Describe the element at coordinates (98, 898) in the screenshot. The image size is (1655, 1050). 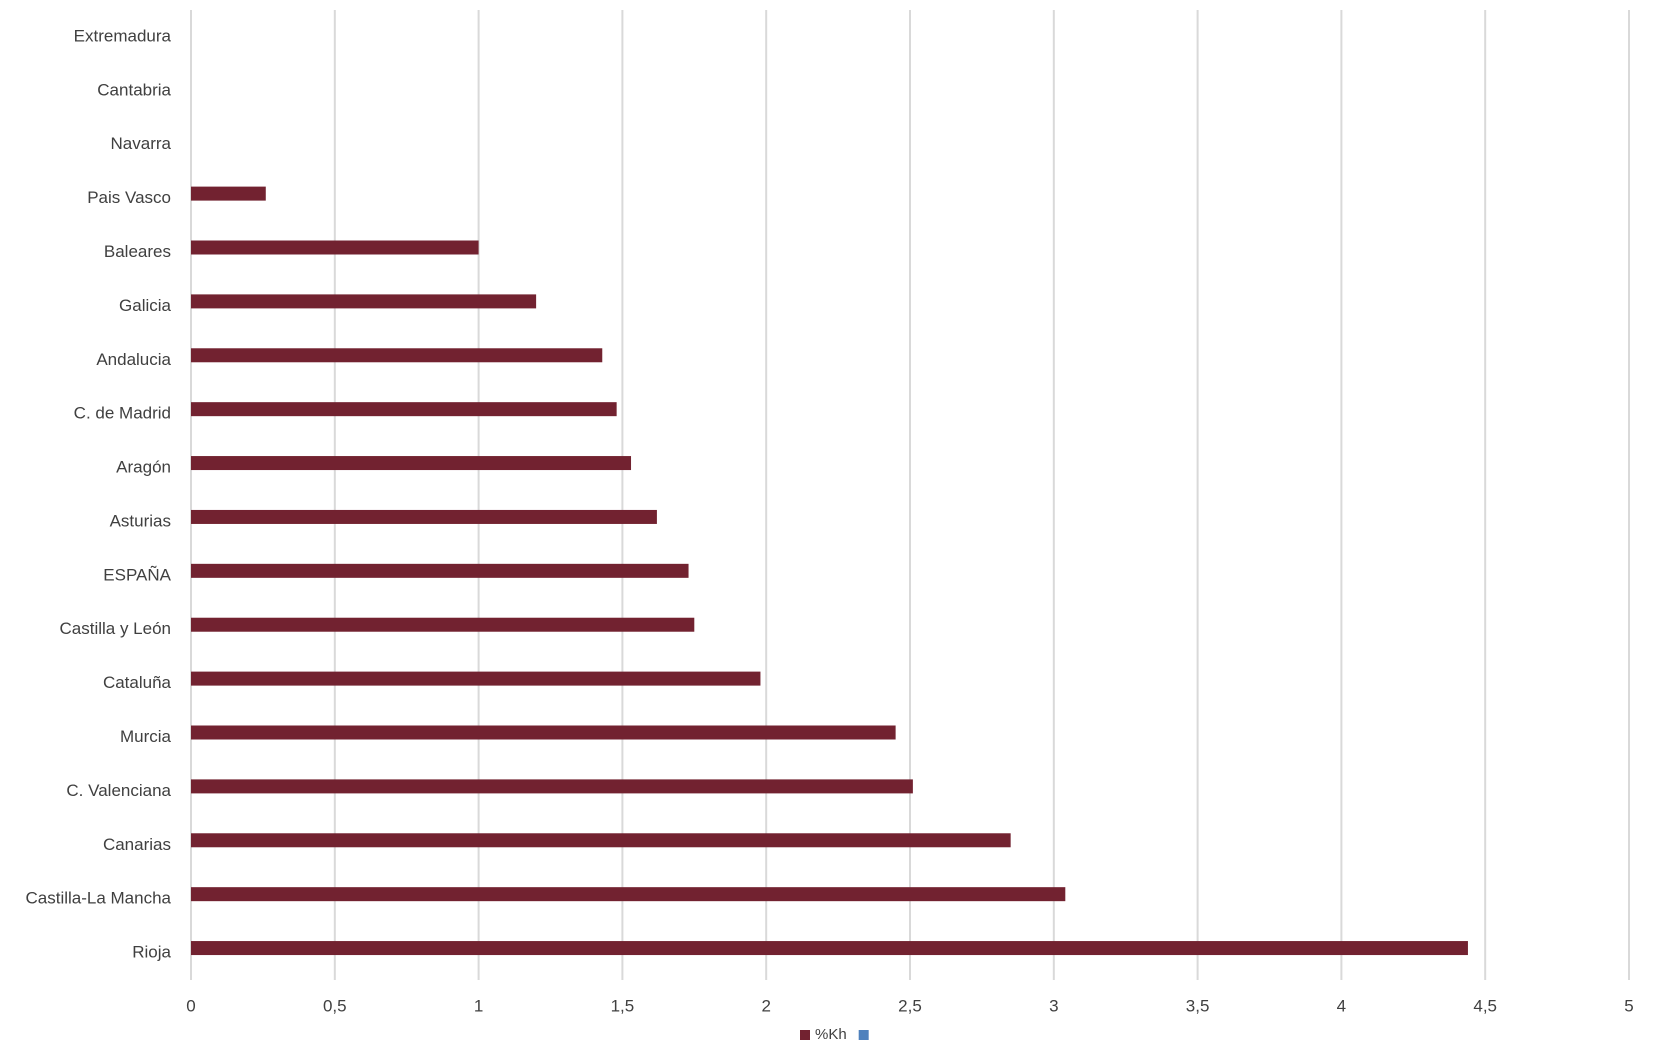
I see `y-tick-label: Castilla-La Mancha` at that location.